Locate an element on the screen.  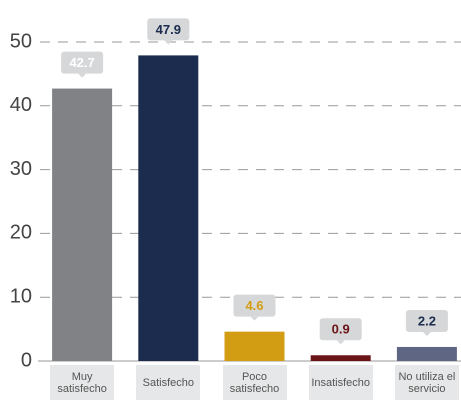
value-label: 47.9 is located at coordinates (168, 29).